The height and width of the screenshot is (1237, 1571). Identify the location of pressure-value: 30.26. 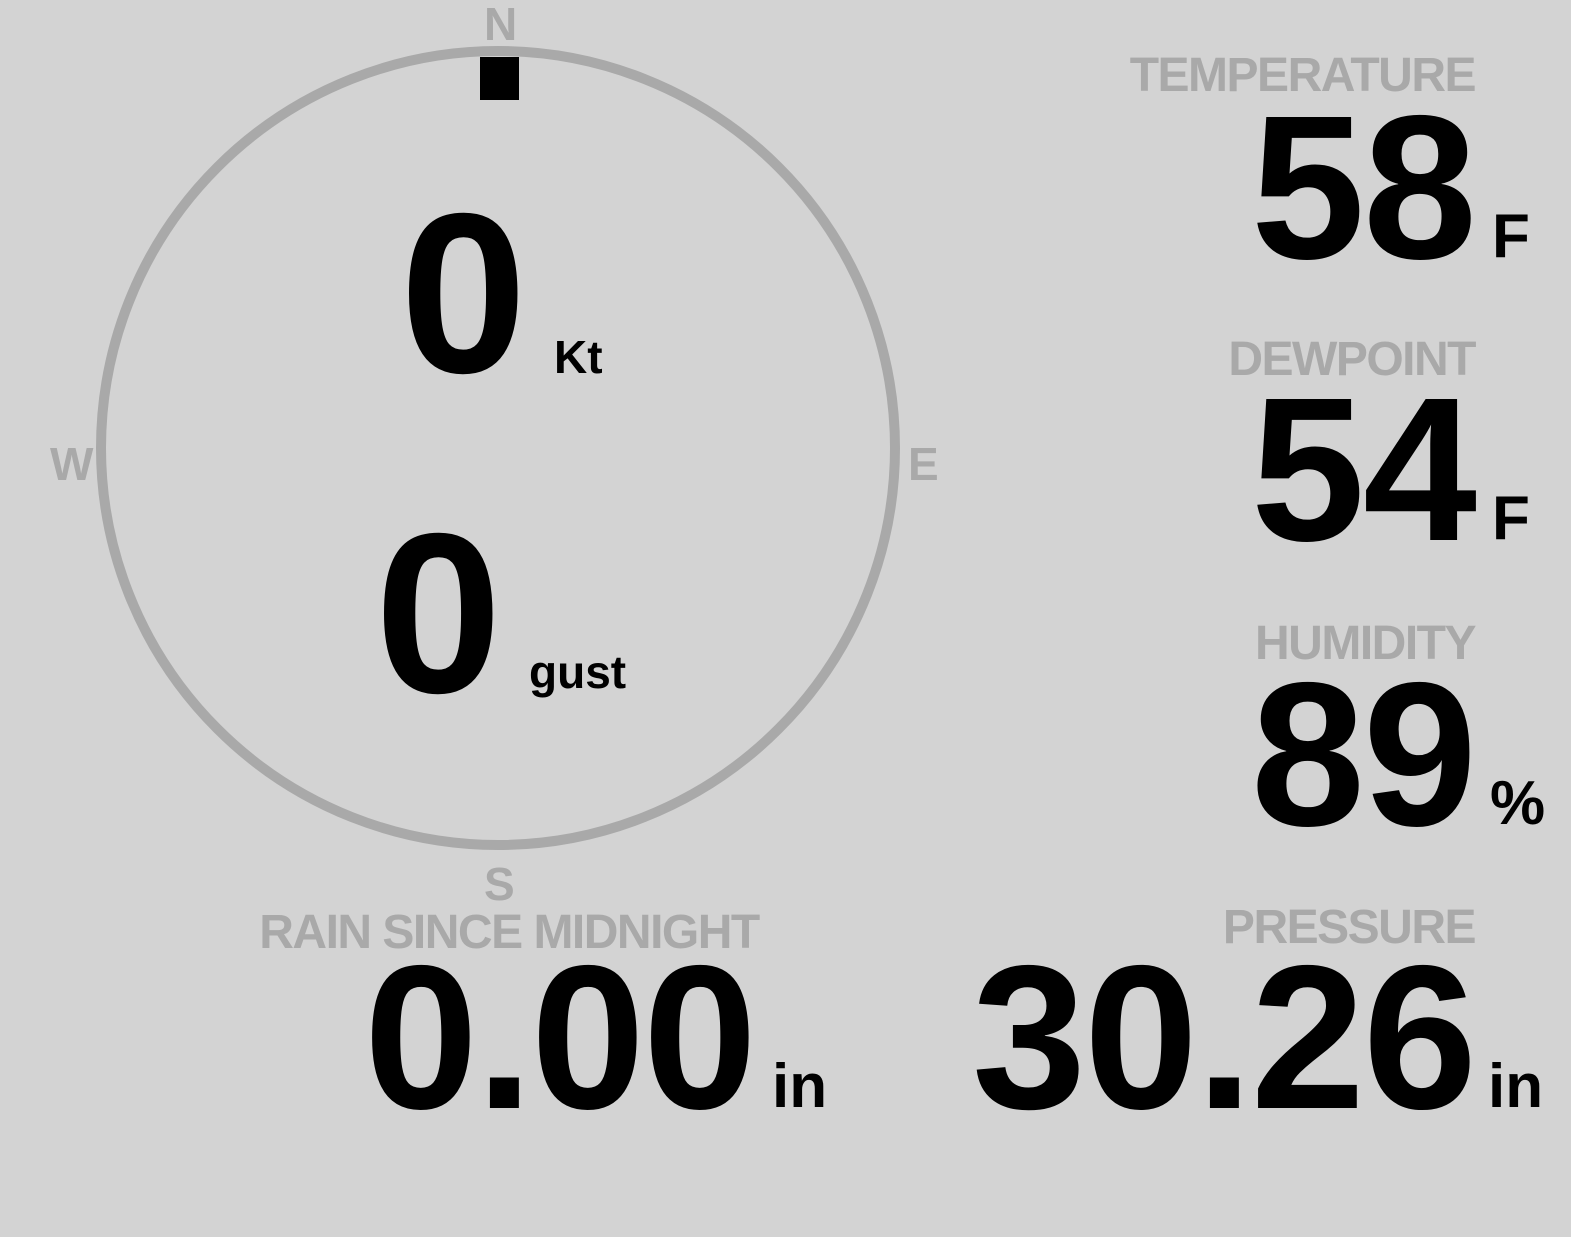
(1224, 1037).